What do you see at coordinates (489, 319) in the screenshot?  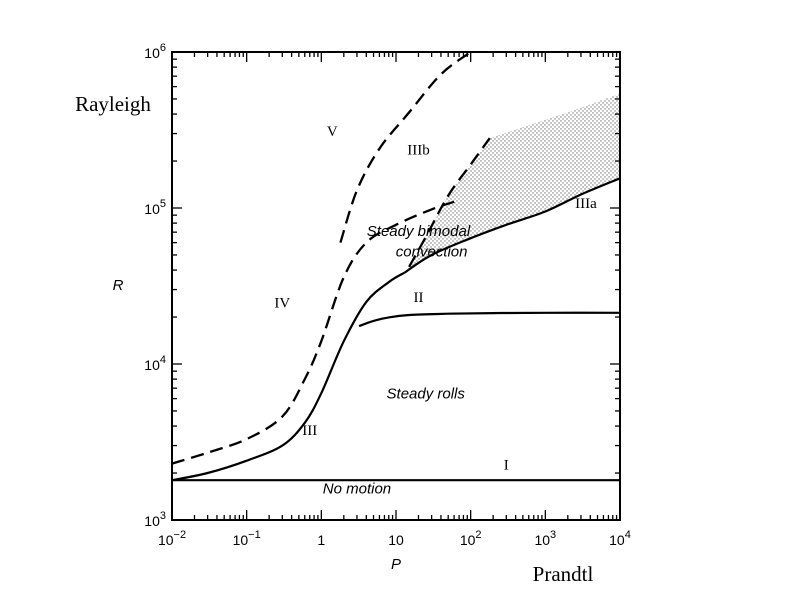 I see `curve-ii` at bounding box center [489, 319].